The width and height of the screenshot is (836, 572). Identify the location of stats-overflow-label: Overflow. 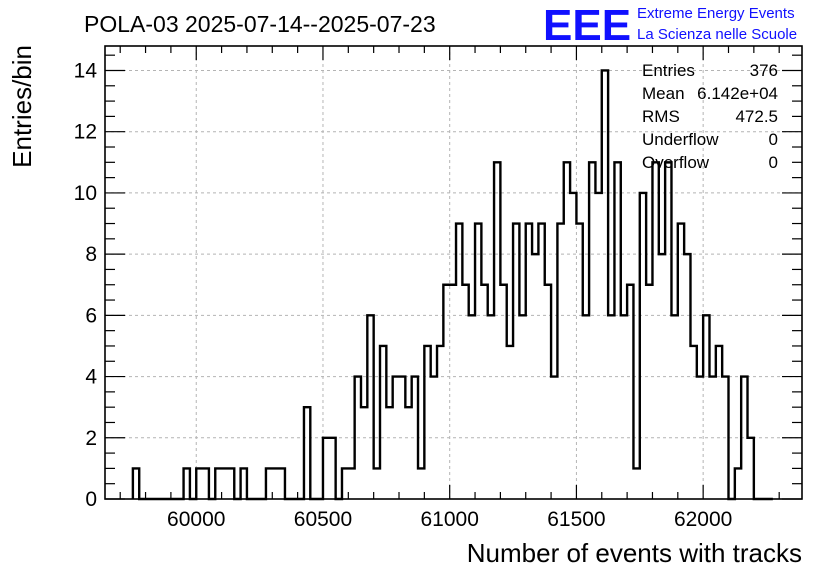
(676, 162).